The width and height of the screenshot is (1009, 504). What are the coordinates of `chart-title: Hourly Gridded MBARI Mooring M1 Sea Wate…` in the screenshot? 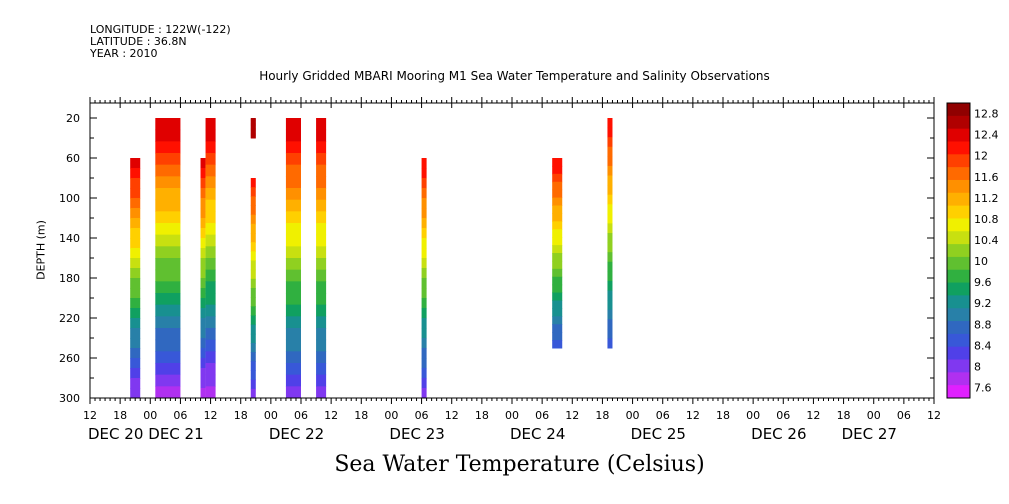 It's located at (514, 76).